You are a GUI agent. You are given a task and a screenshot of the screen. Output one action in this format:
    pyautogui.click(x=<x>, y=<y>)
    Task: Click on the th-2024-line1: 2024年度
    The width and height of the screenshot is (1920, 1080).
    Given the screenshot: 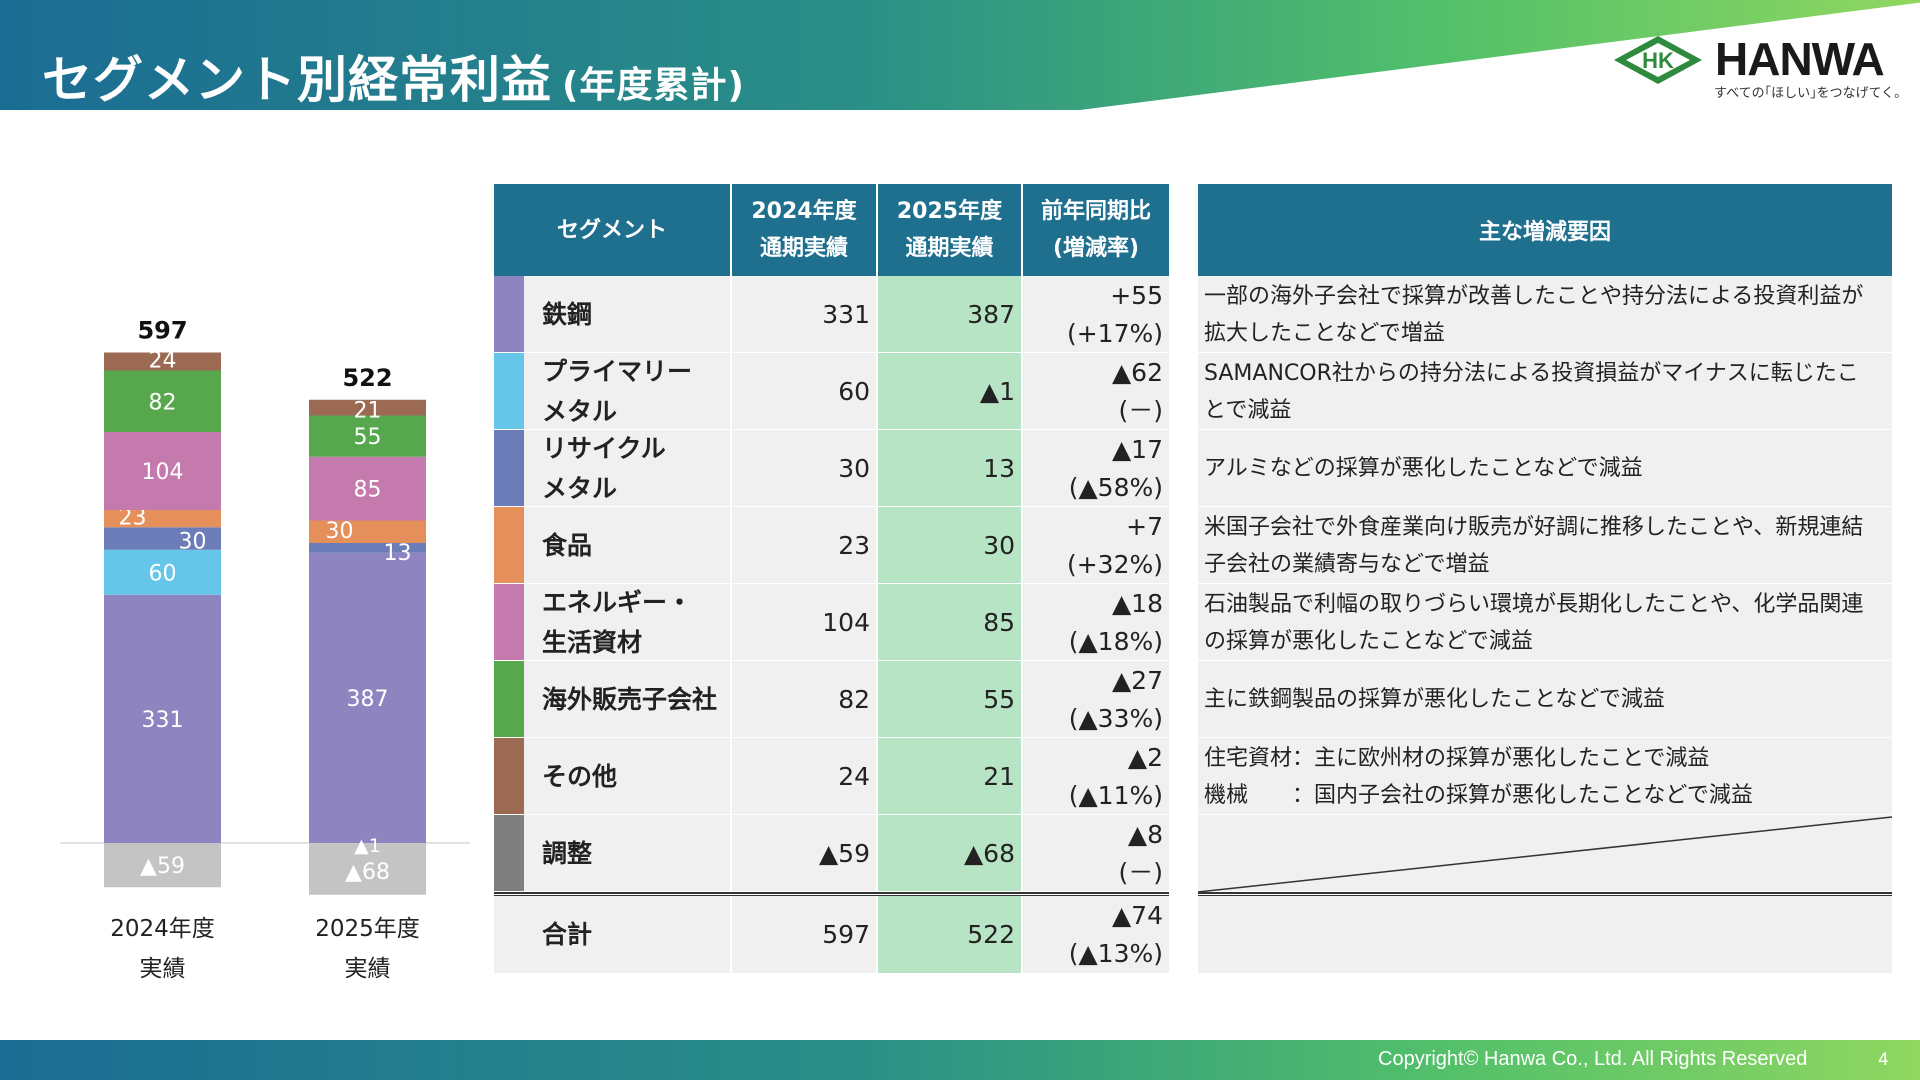 What is the action you would take?
    pyautogui.click(x=804, y=211)
    